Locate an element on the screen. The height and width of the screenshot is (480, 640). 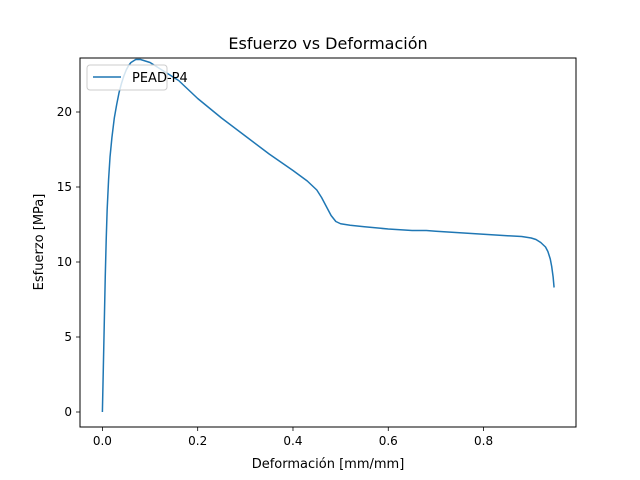
x-tick-label: 0.4 is located at coordinates (292, 441).